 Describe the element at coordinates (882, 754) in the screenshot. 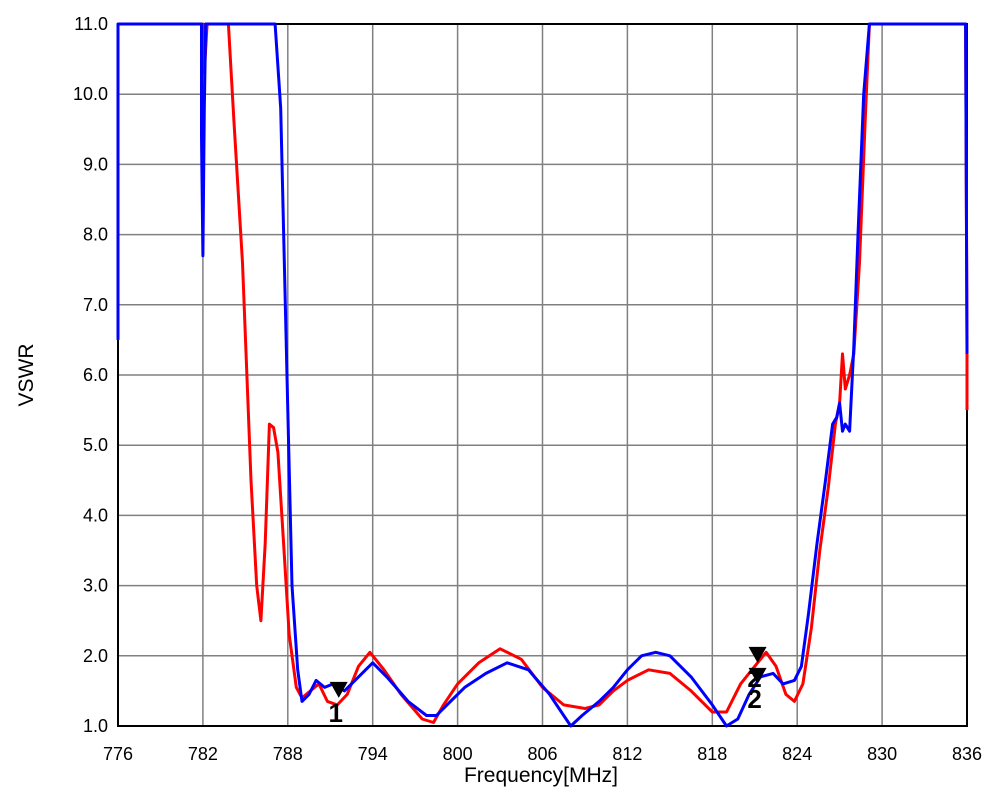

I see `x-tick-label: 830` at that location.